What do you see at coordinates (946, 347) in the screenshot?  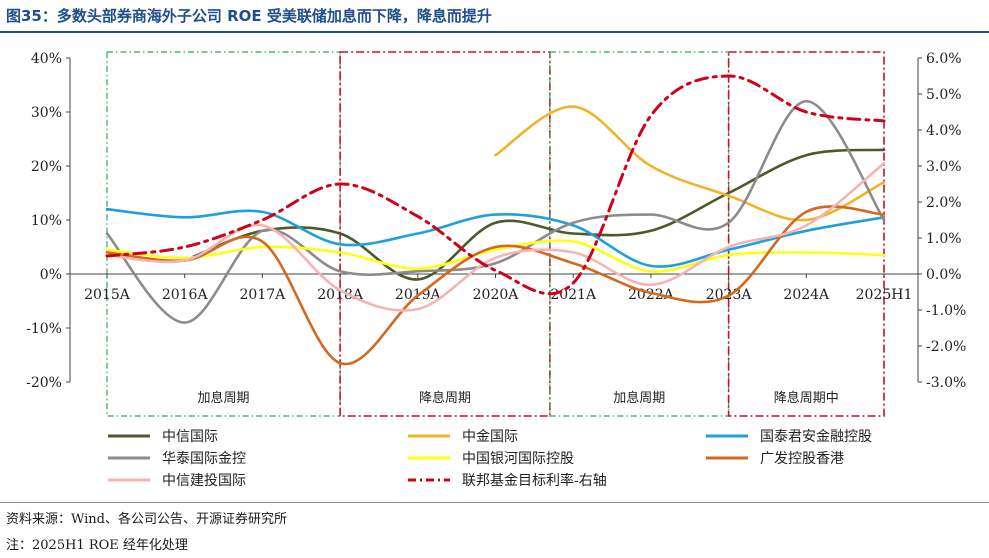 I see `right-tick-label: -2.0%` at bounding box center [946, 347].